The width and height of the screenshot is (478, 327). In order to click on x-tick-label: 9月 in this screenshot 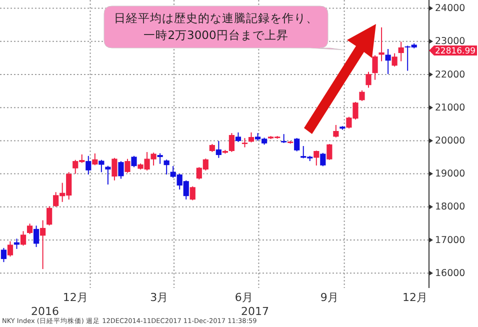, I will do `click(329, 297)`.